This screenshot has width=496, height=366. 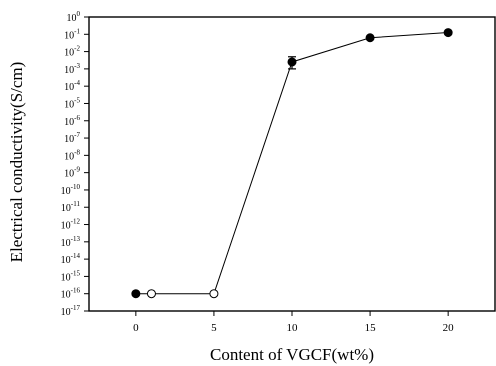 I want to click on x-tick-label: 15, so click(x=371, y=328).